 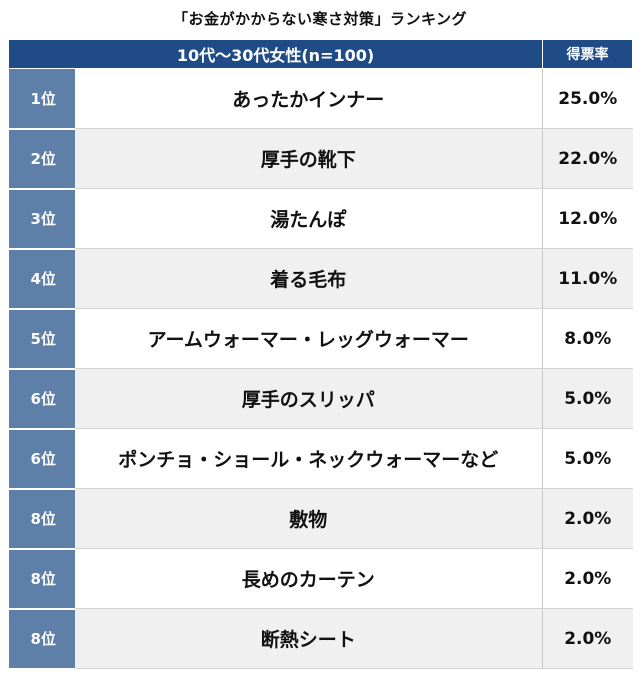 I want to click on table-row: 4位 着る毛布 11.0%, so click(x=320, y=279).